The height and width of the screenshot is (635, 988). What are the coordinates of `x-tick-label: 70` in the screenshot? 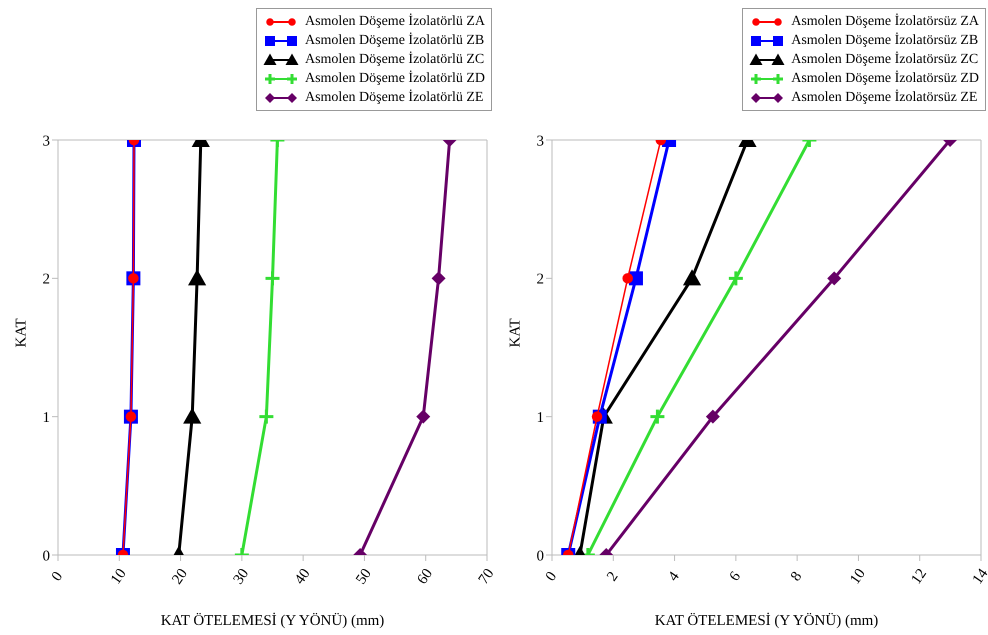 It's located at (487, 577).